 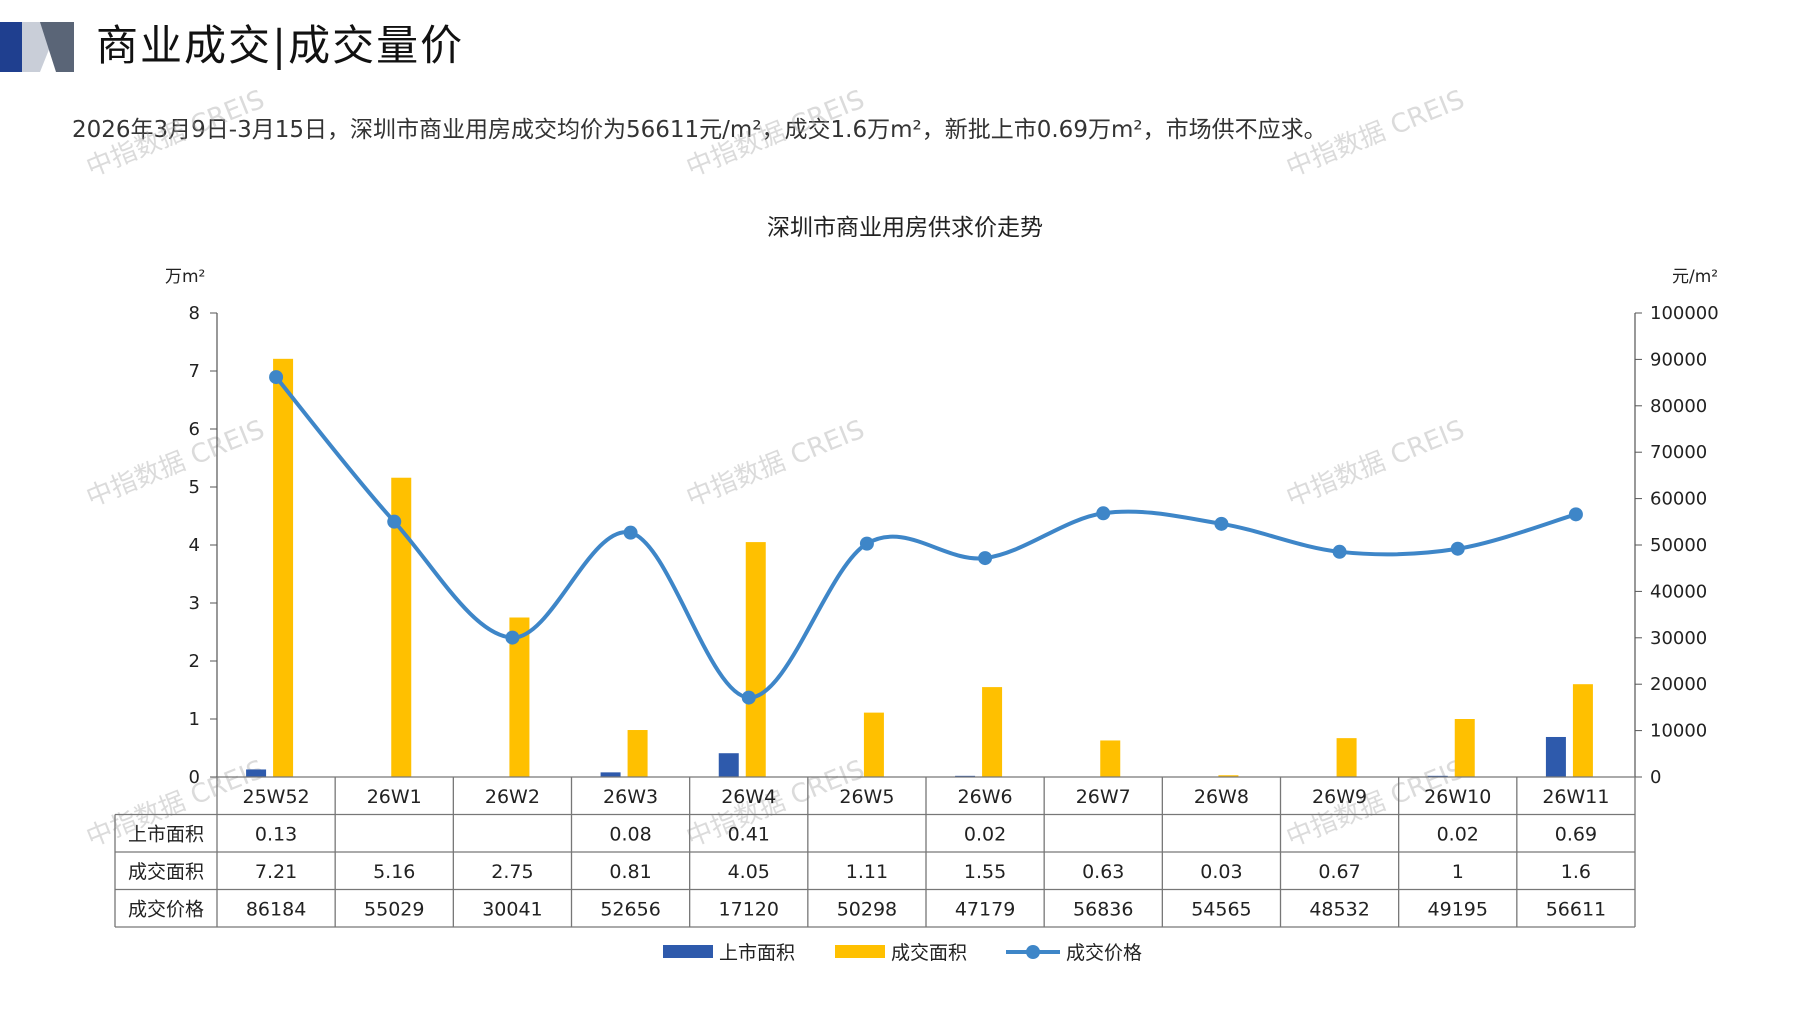 I want to click on page-title: 商业成交|成交量价, so click(x=280, y=45).